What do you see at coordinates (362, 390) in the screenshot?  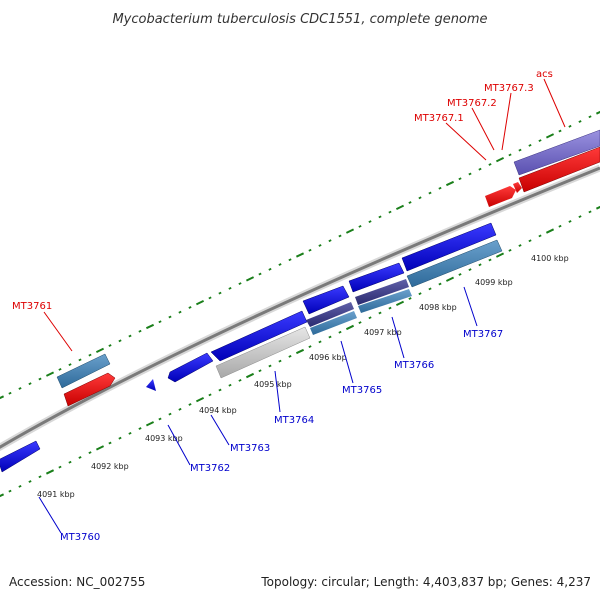 I see `gene-label-mt3765: MT3765` at bounding box center [362, 390].